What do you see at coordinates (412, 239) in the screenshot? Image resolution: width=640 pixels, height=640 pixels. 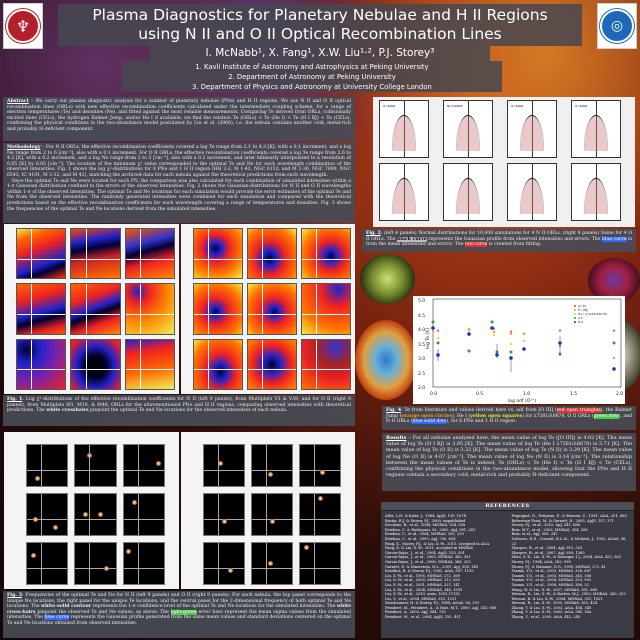 I see `fig2-black-curve: black curve` at bounding box center [412, 239].